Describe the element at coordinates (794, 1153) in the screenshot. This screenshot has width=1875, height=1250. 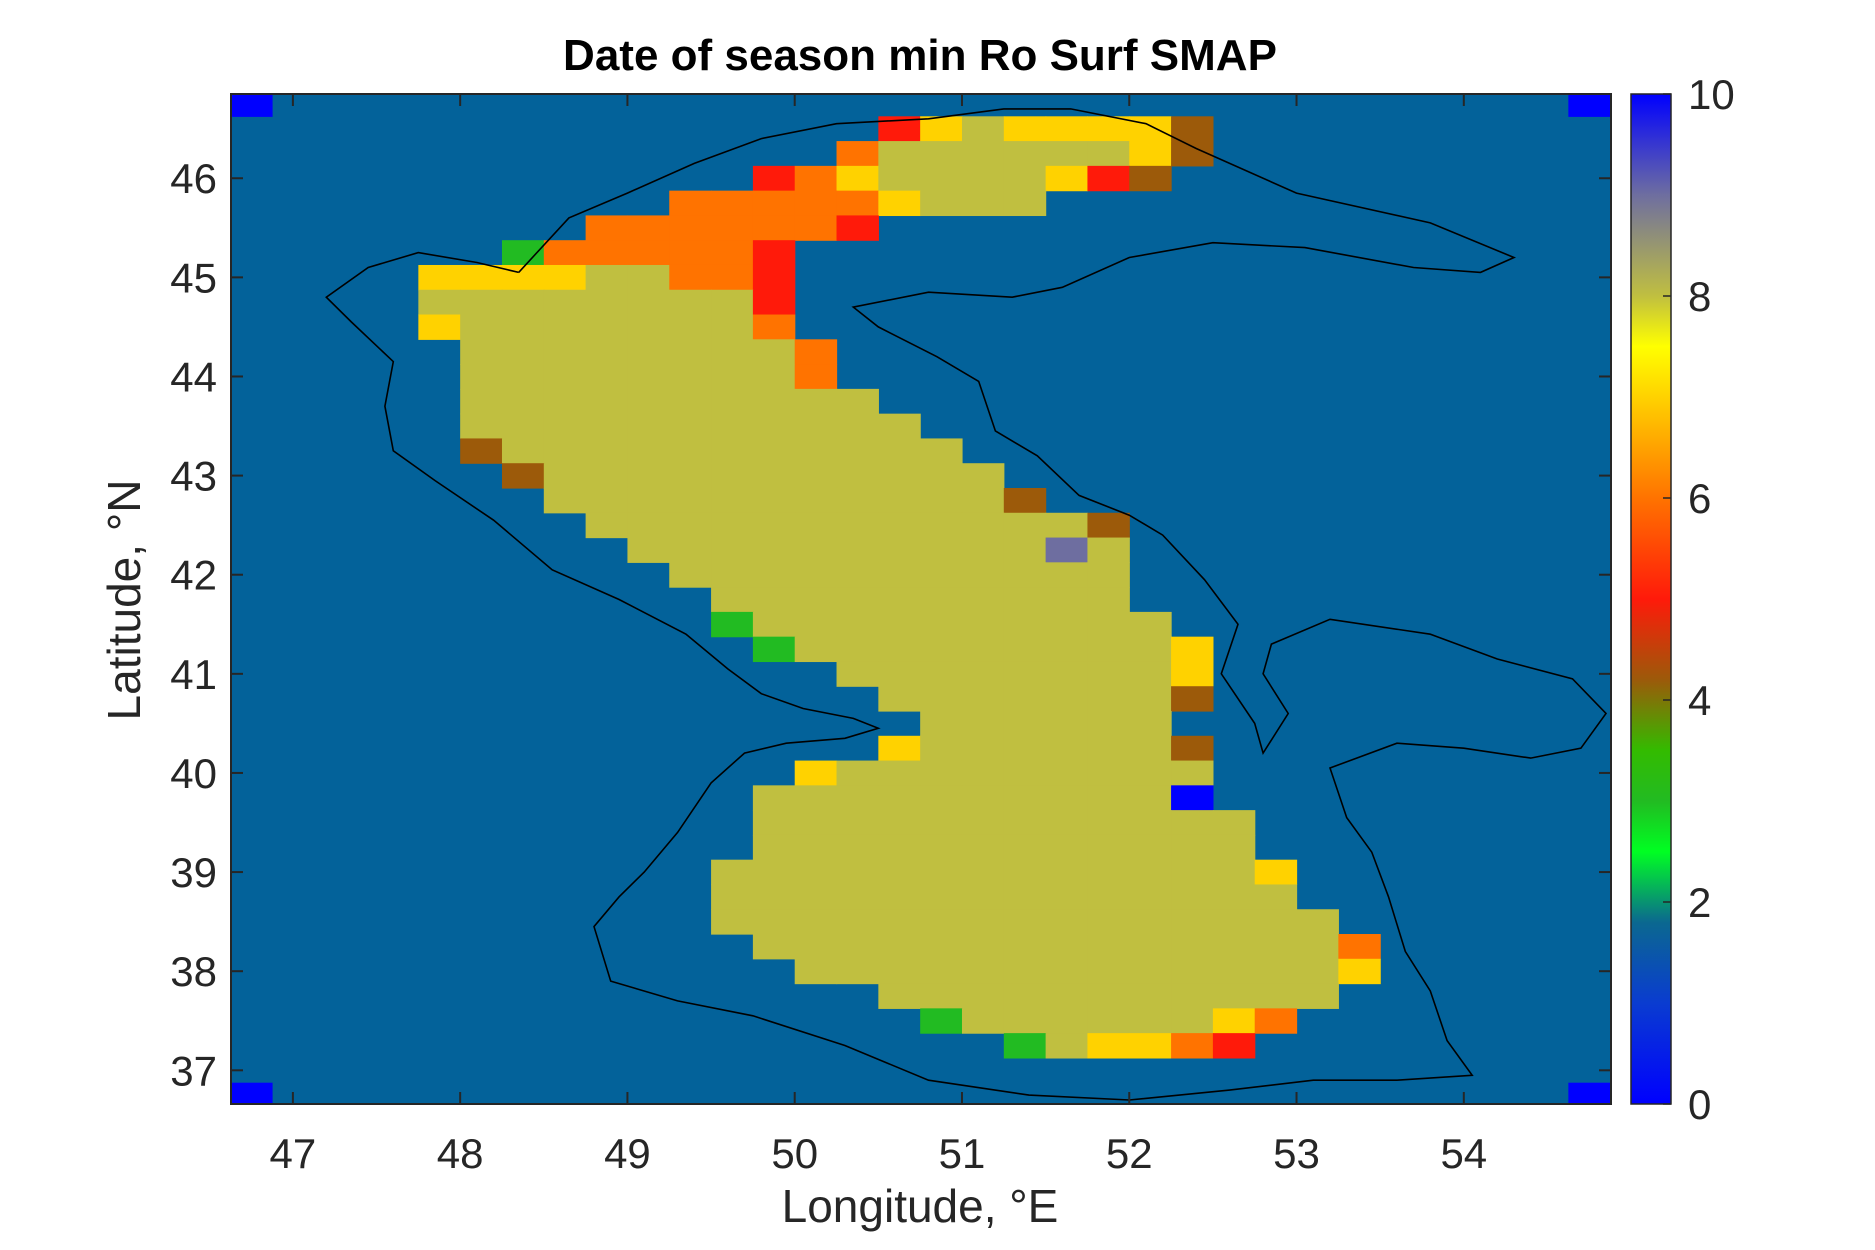
I see `x-tick-label: 50` at that location.